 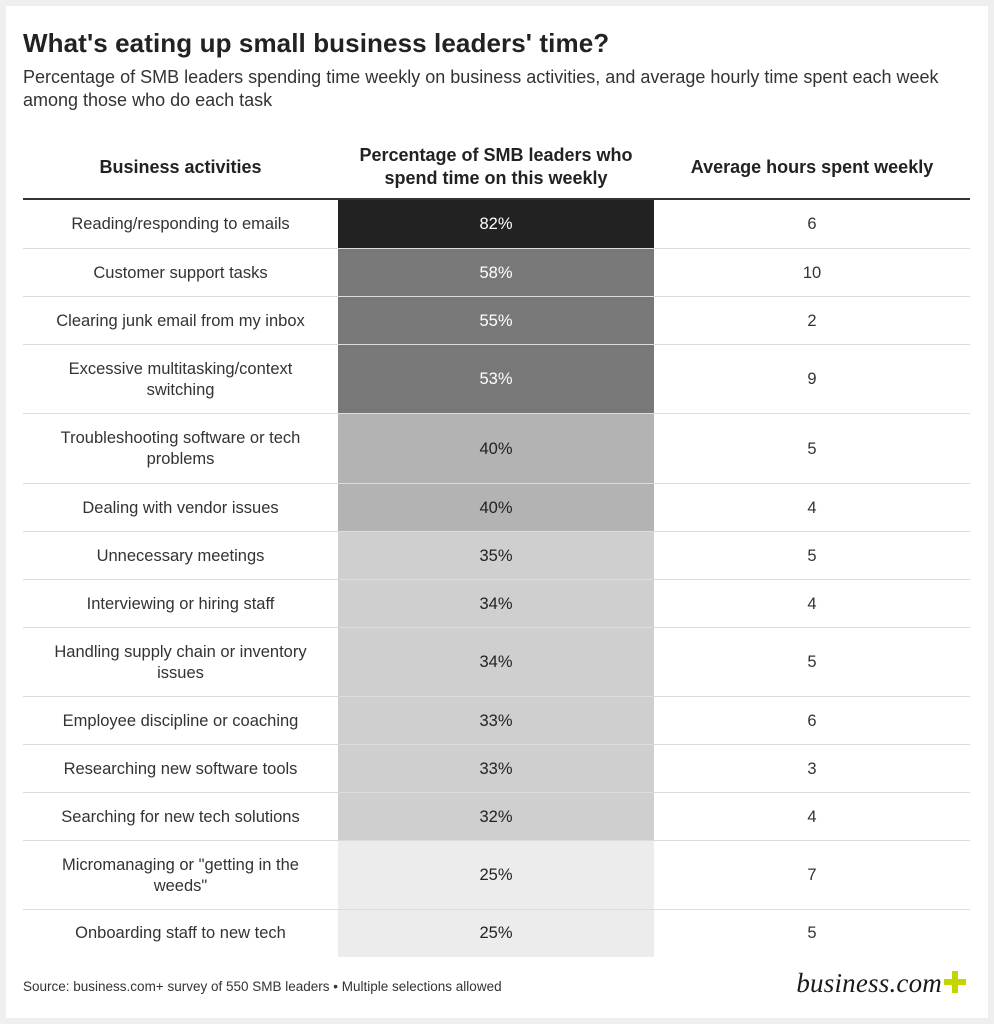 I want to click on activity-cell: Excessive multitasking/context switching, so click(x=180, y=379).